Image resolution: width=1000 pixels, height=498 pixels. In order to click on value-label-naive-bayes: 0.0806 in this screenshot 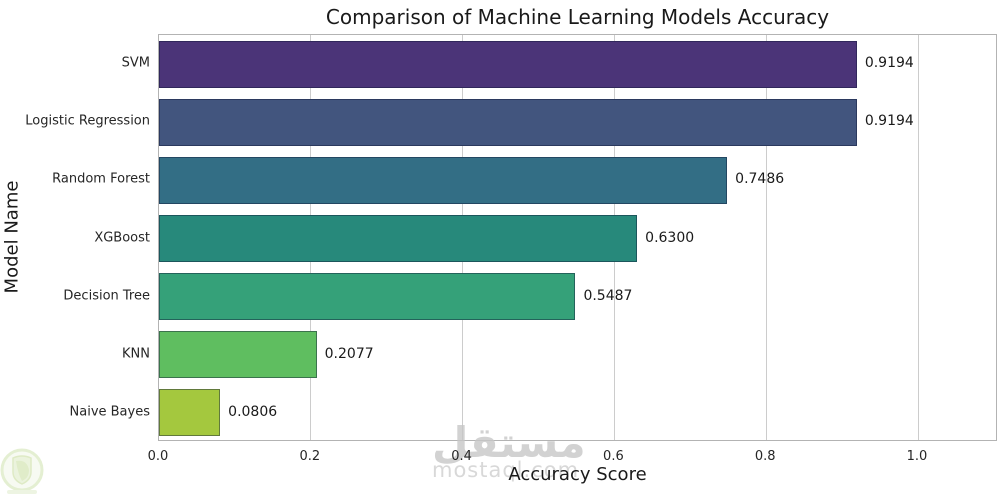, I will do `click(253, 411)`.